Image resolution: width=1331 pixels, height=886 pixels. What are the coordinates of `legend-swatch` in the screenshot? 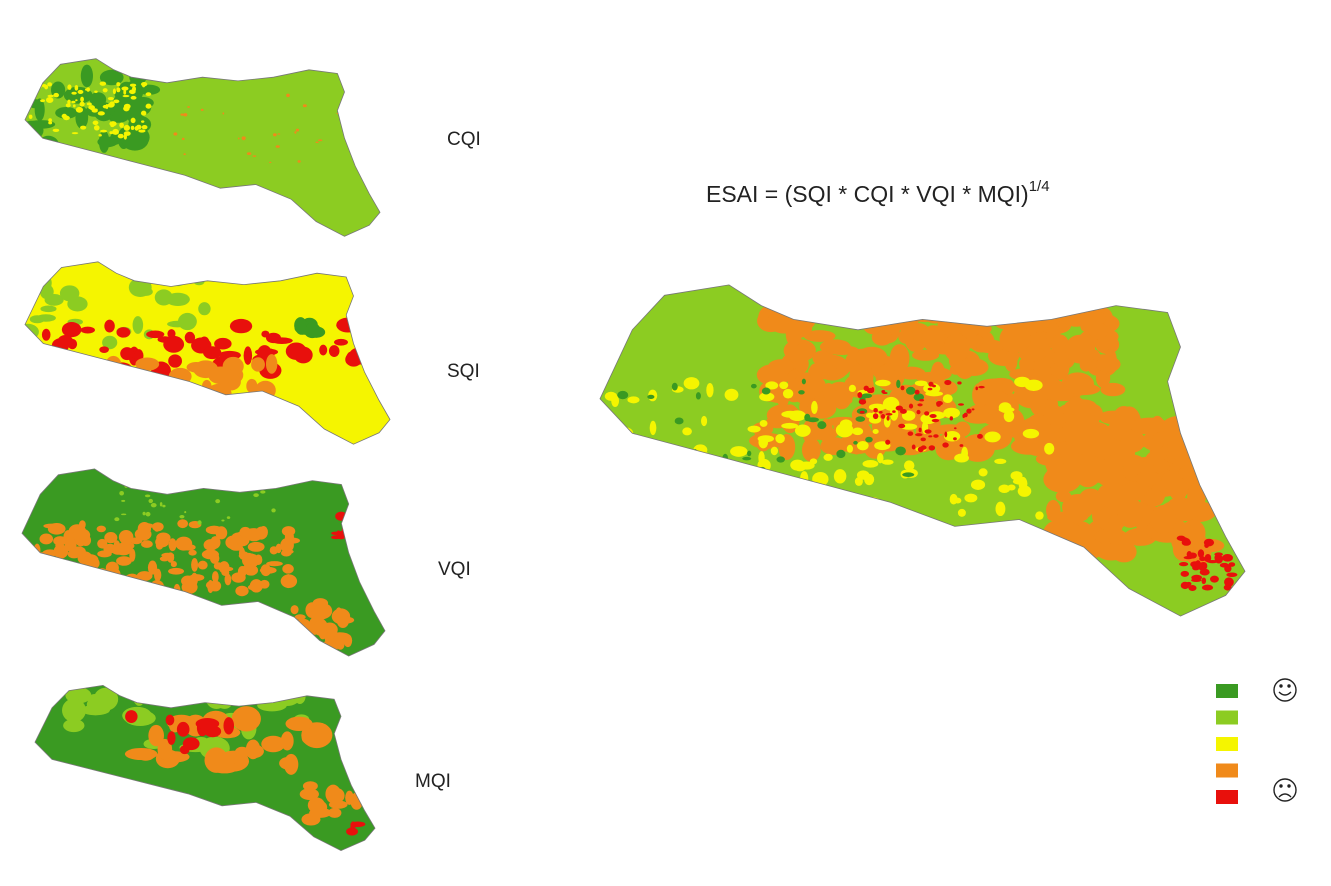 It's located at (1227, 797).